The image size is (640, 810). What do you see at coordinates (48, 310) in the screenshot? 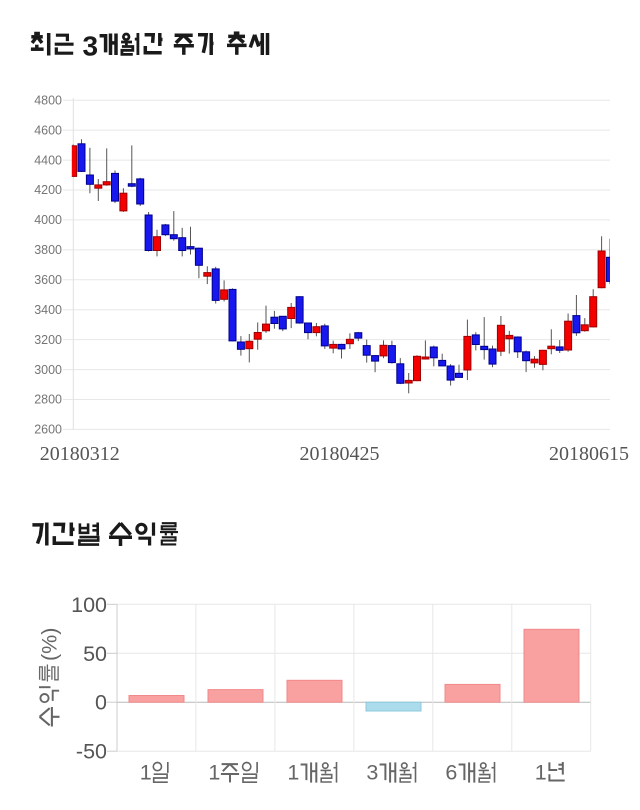
I see `svg-text: 3400` at bounding box center [48, 310].